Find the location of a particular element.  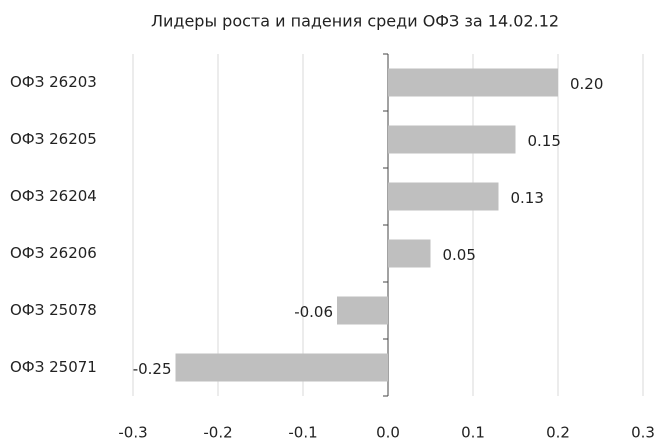

x-tick-label: 0.3 is located at coordinates (643, 433).